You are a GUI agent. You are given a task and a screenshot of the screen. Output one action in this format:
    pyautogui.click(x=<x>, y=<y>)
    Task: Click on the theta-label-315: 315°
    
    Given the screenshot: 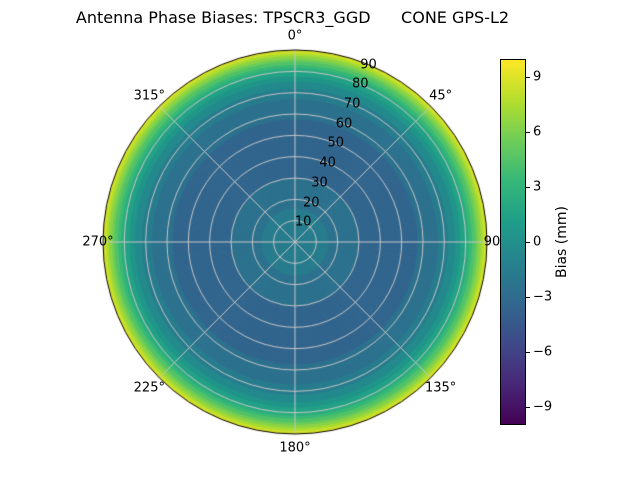 What is the action you would take?
    pyautogui.click(x=149, y=96)
    